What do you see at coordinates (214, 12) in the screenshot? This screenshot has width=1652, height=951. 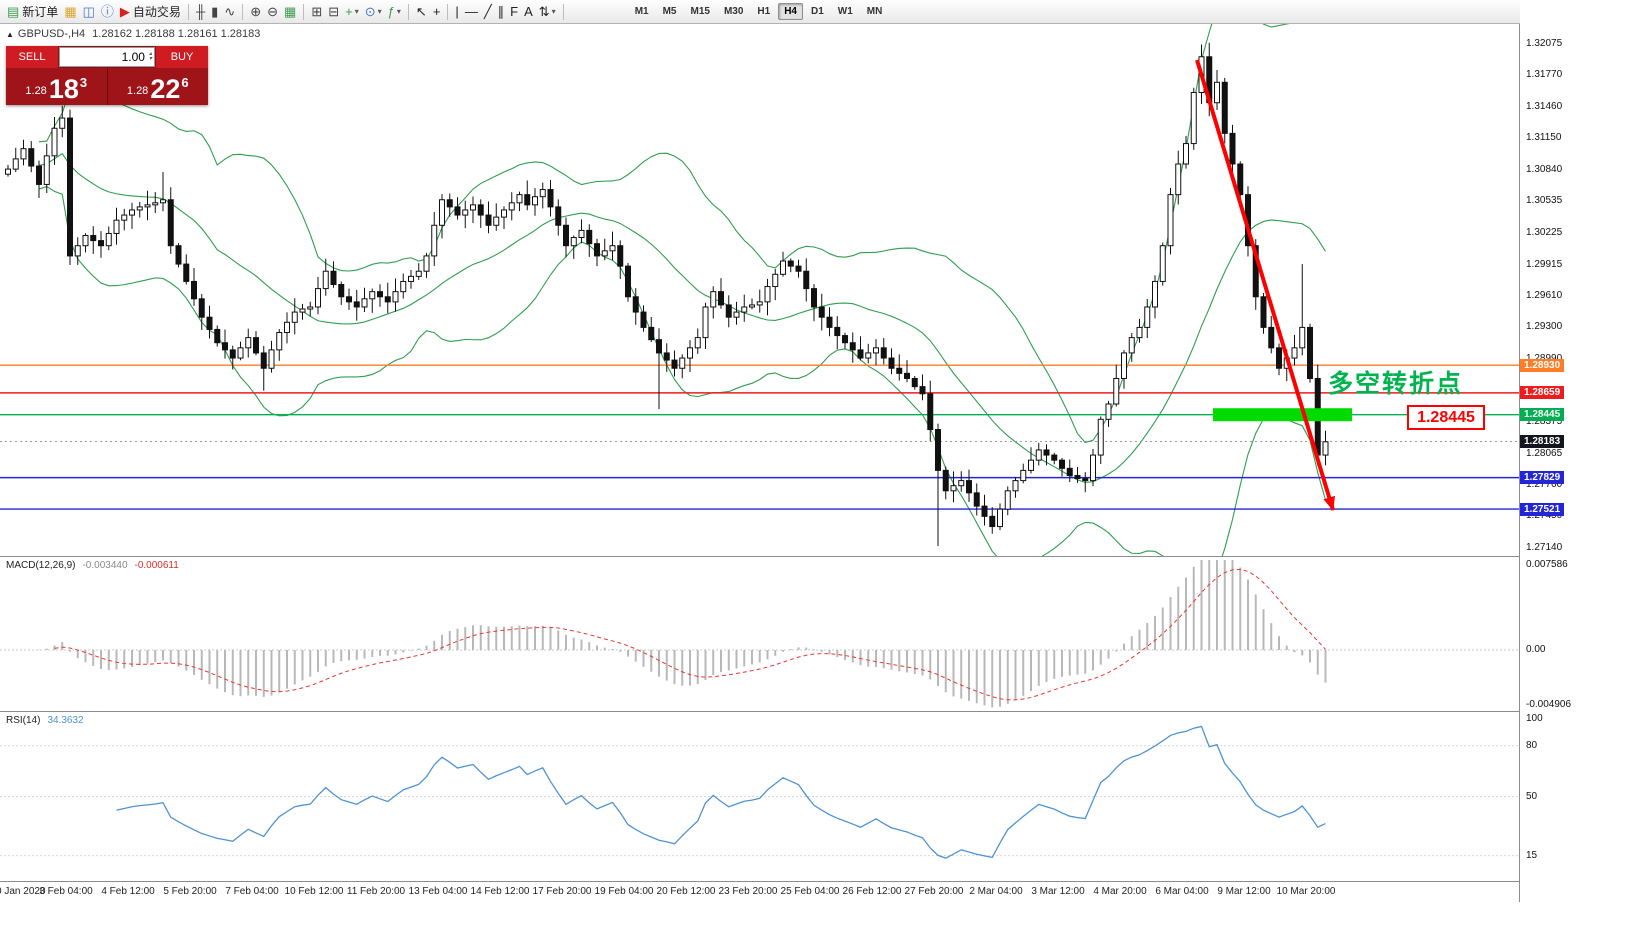 I see `candlestick-mode-icon: ▮` at bounding box center [214, 12].